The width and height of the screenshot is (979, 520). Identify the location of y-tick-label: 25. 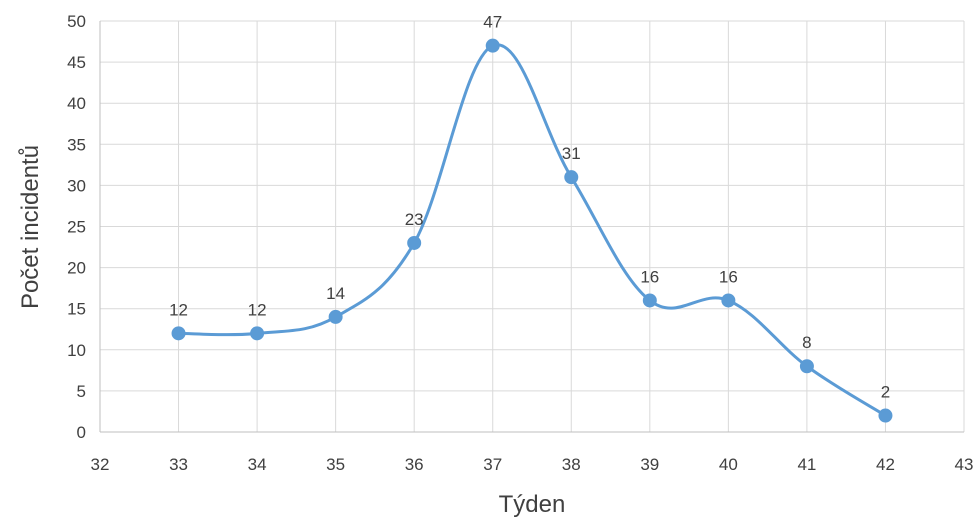
(76, 227).